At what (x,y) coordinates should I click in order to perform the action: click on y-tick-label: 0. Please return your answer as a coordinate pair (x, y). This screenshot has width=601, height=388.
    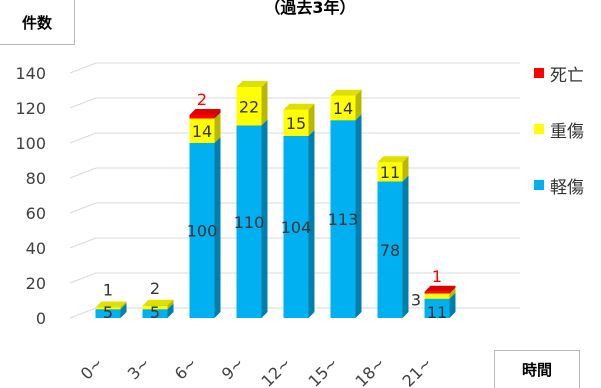
    Looking at the image, I should click on (41, 318).